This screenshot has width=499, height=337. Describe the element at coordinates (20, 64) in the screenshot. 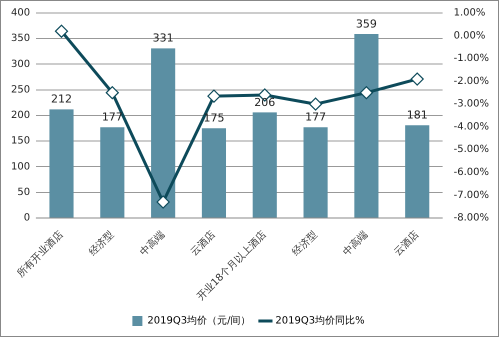

I see `y-tick-label: 300` at that location.